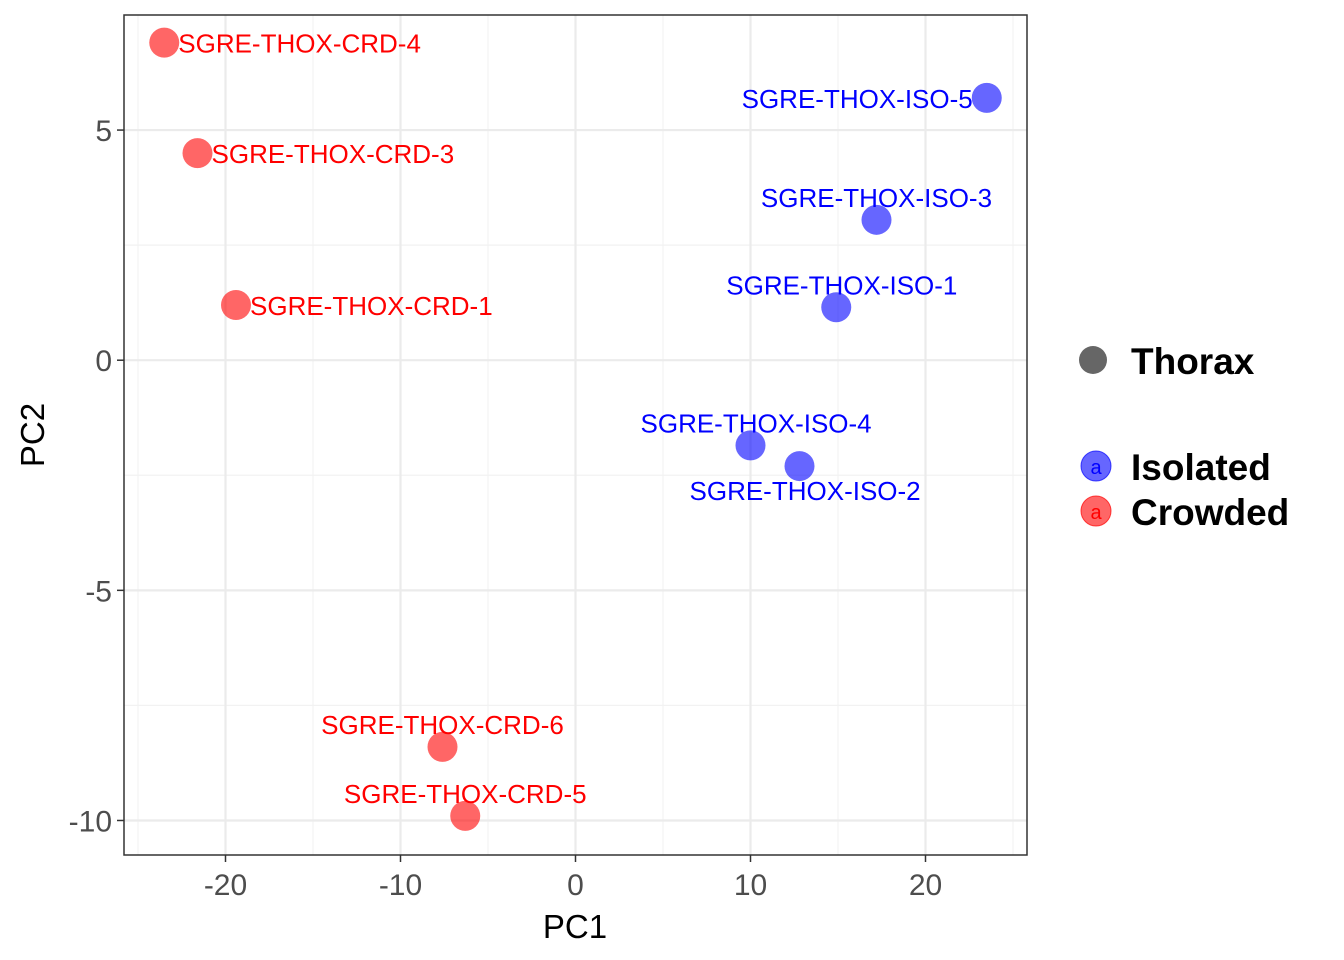  What do you see at coordinates (299, 44) in the screenshot?
I see `point-label-sgre-thox-crd-4: SGRE-THOX-CRD-4` at bounding box center [299, 44].